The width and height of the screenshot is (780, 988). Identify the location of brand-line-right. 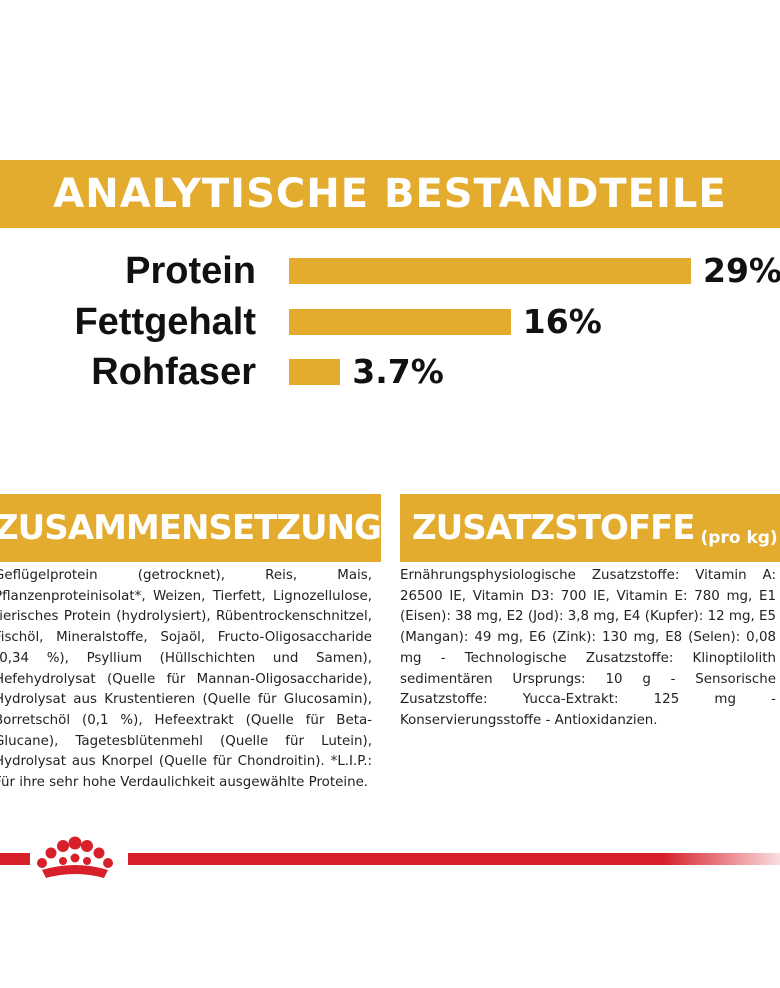
(454, 859).